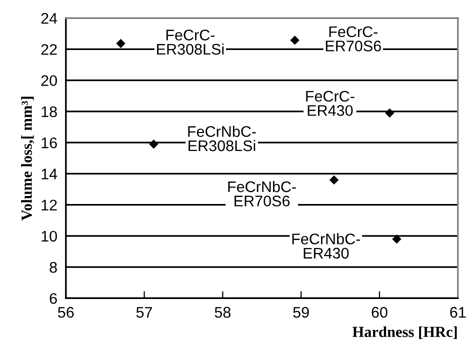 The height and width of the screenshot is (355, 474). I want to click on y-tick-label: 18, so click(49, 112).